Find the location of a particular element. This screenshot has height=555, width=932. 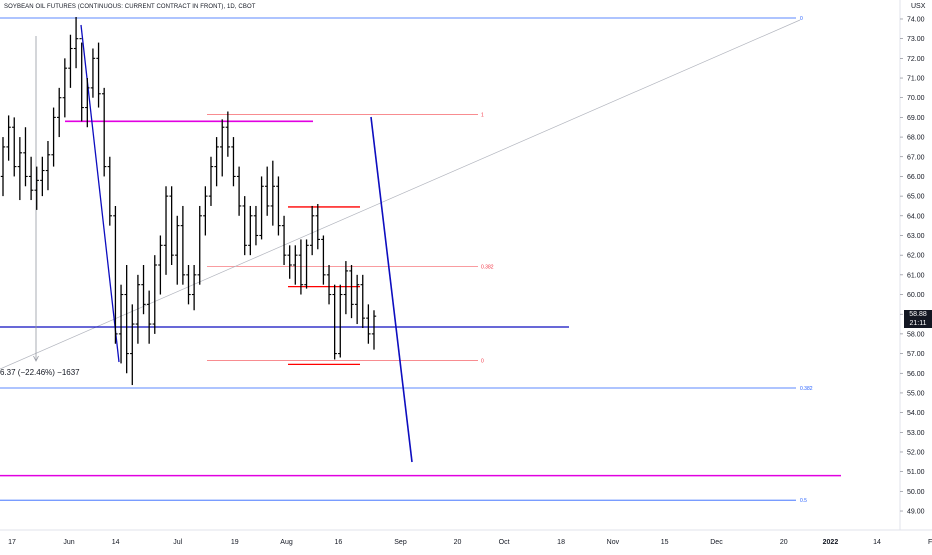

fib-lower-label: 0.382 is located at coordinates (806, 389).